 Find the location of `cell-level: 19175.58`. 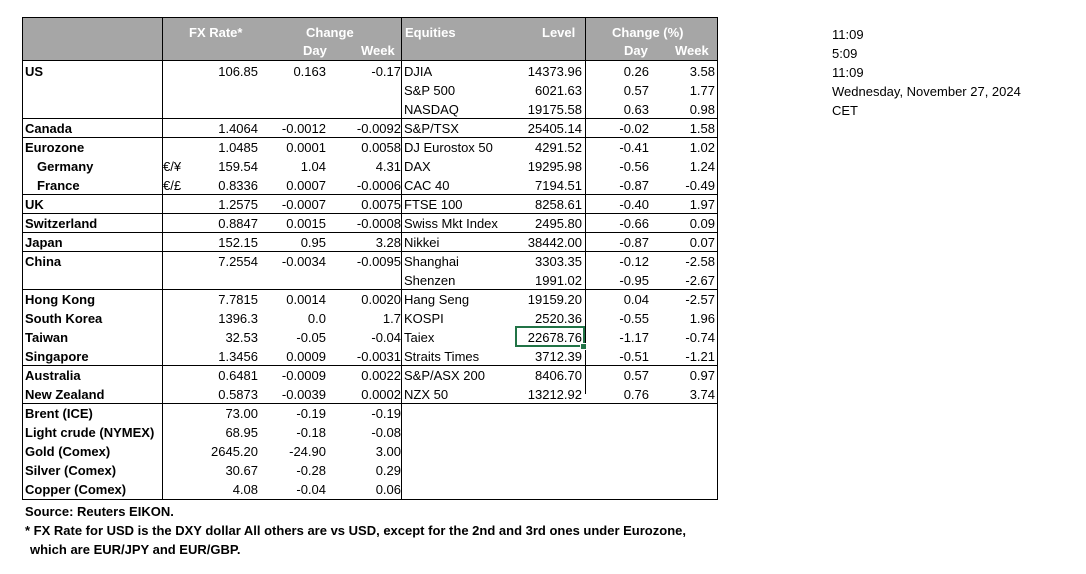

cell-level: 19175.58 is located at coordinates (554, 109).